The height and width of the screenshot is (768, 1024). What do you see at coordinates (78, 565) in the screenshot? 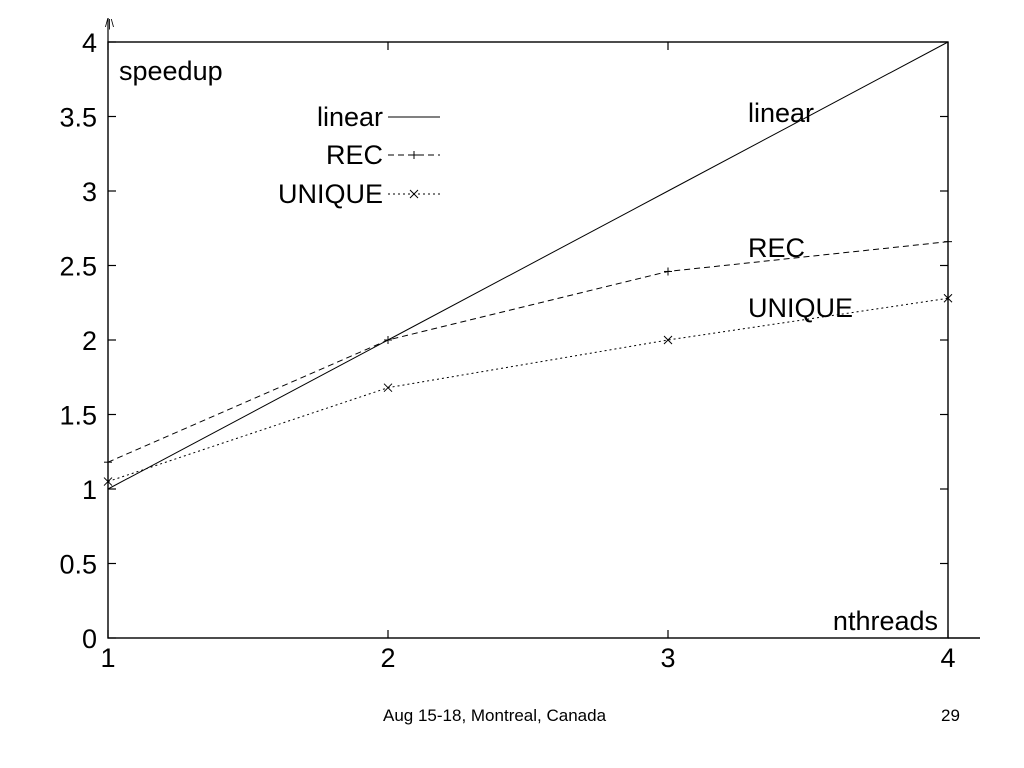
I see `y-tick-label: 0.5` at bounding box center [78, 565].